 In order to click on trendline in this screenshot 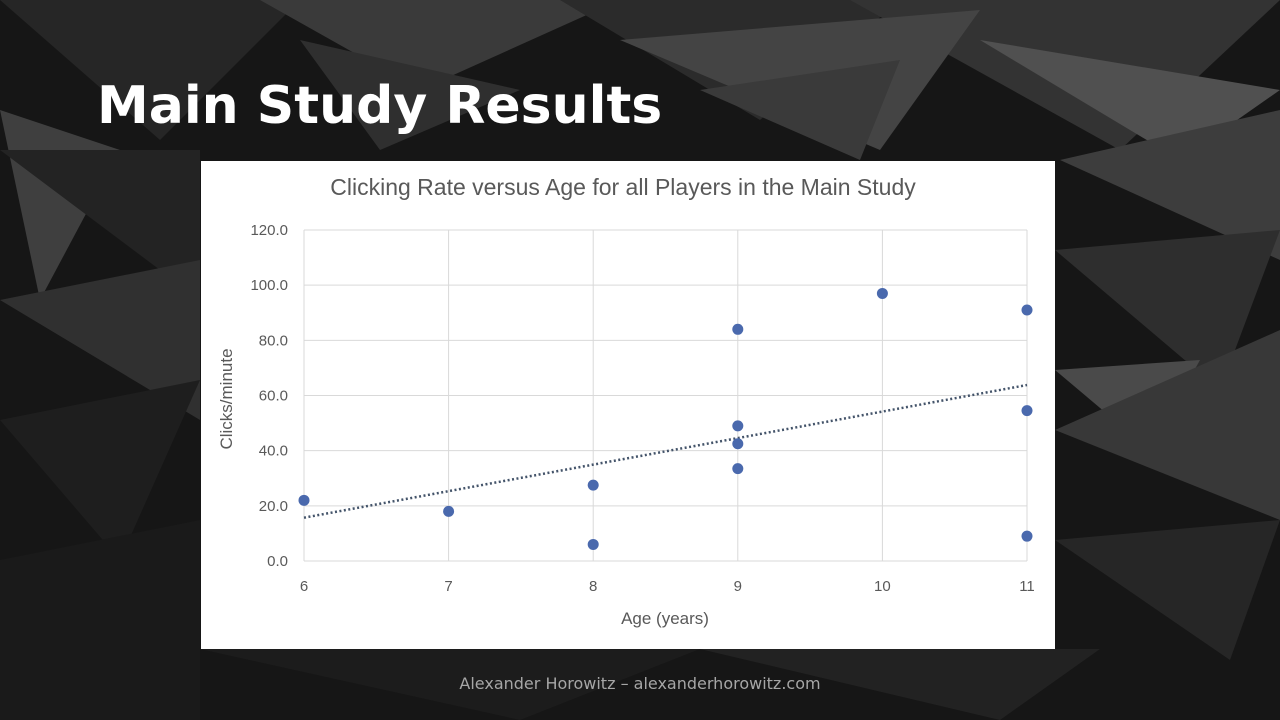, I will do `click(665, 451)`.